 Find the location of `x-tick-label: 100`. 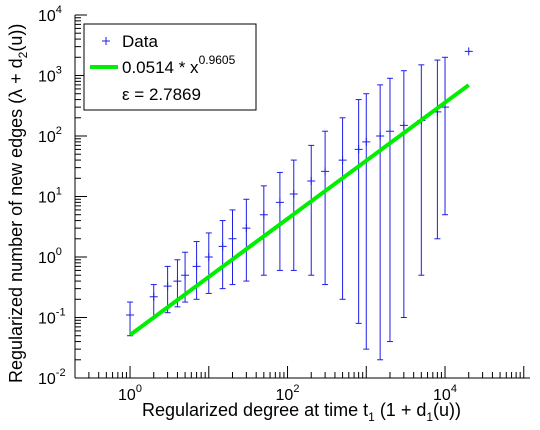

x-tick-label: 100 is located at coordinates (130, 393).